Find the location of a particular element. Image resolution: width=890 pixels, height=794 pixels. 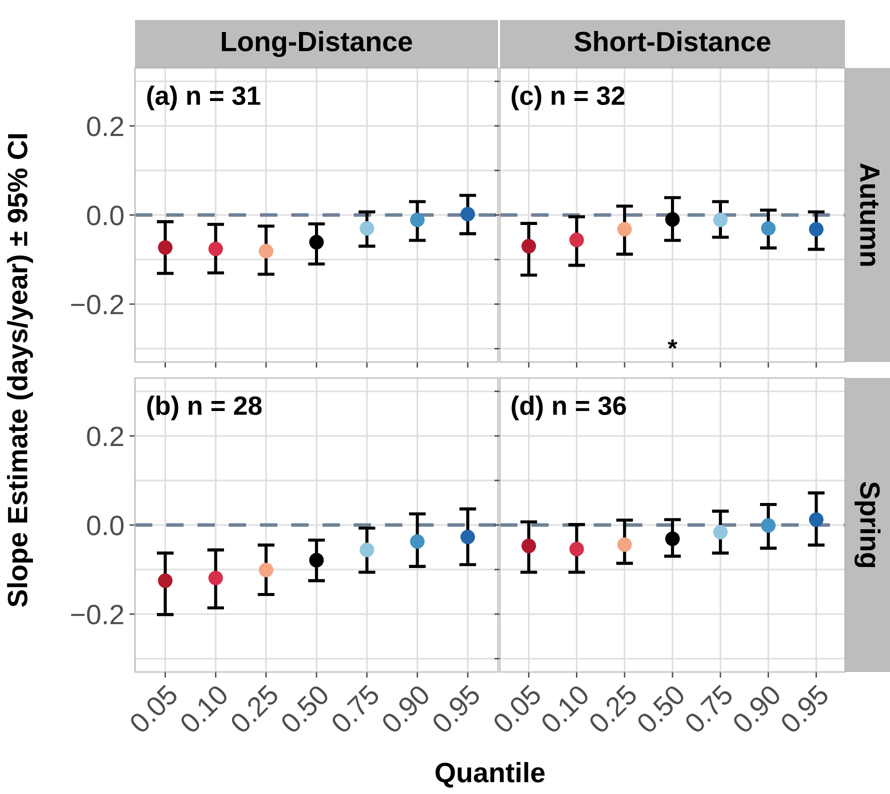

y2-axis-title: Spring is located at coordinates (867, 525).